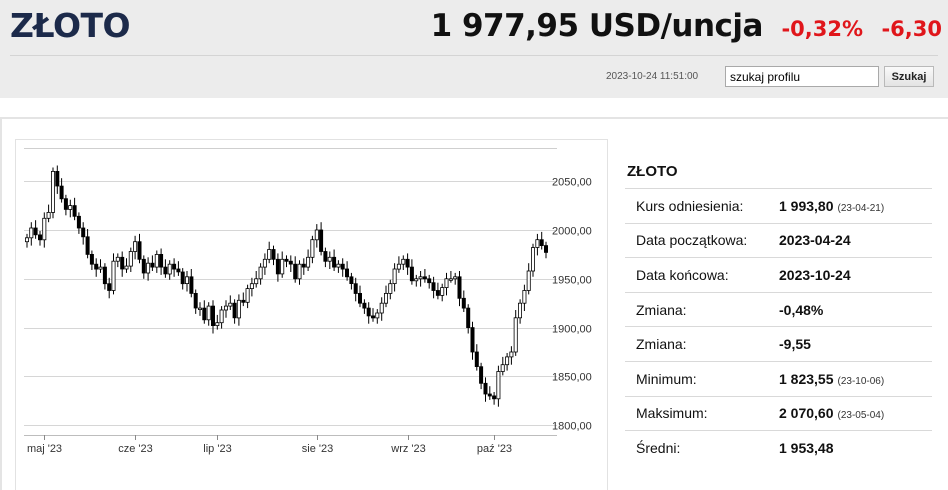  Describe the element at coordinates (702, 309) in the screenshot. I see `info-row-label: Zmiana:` at that location.